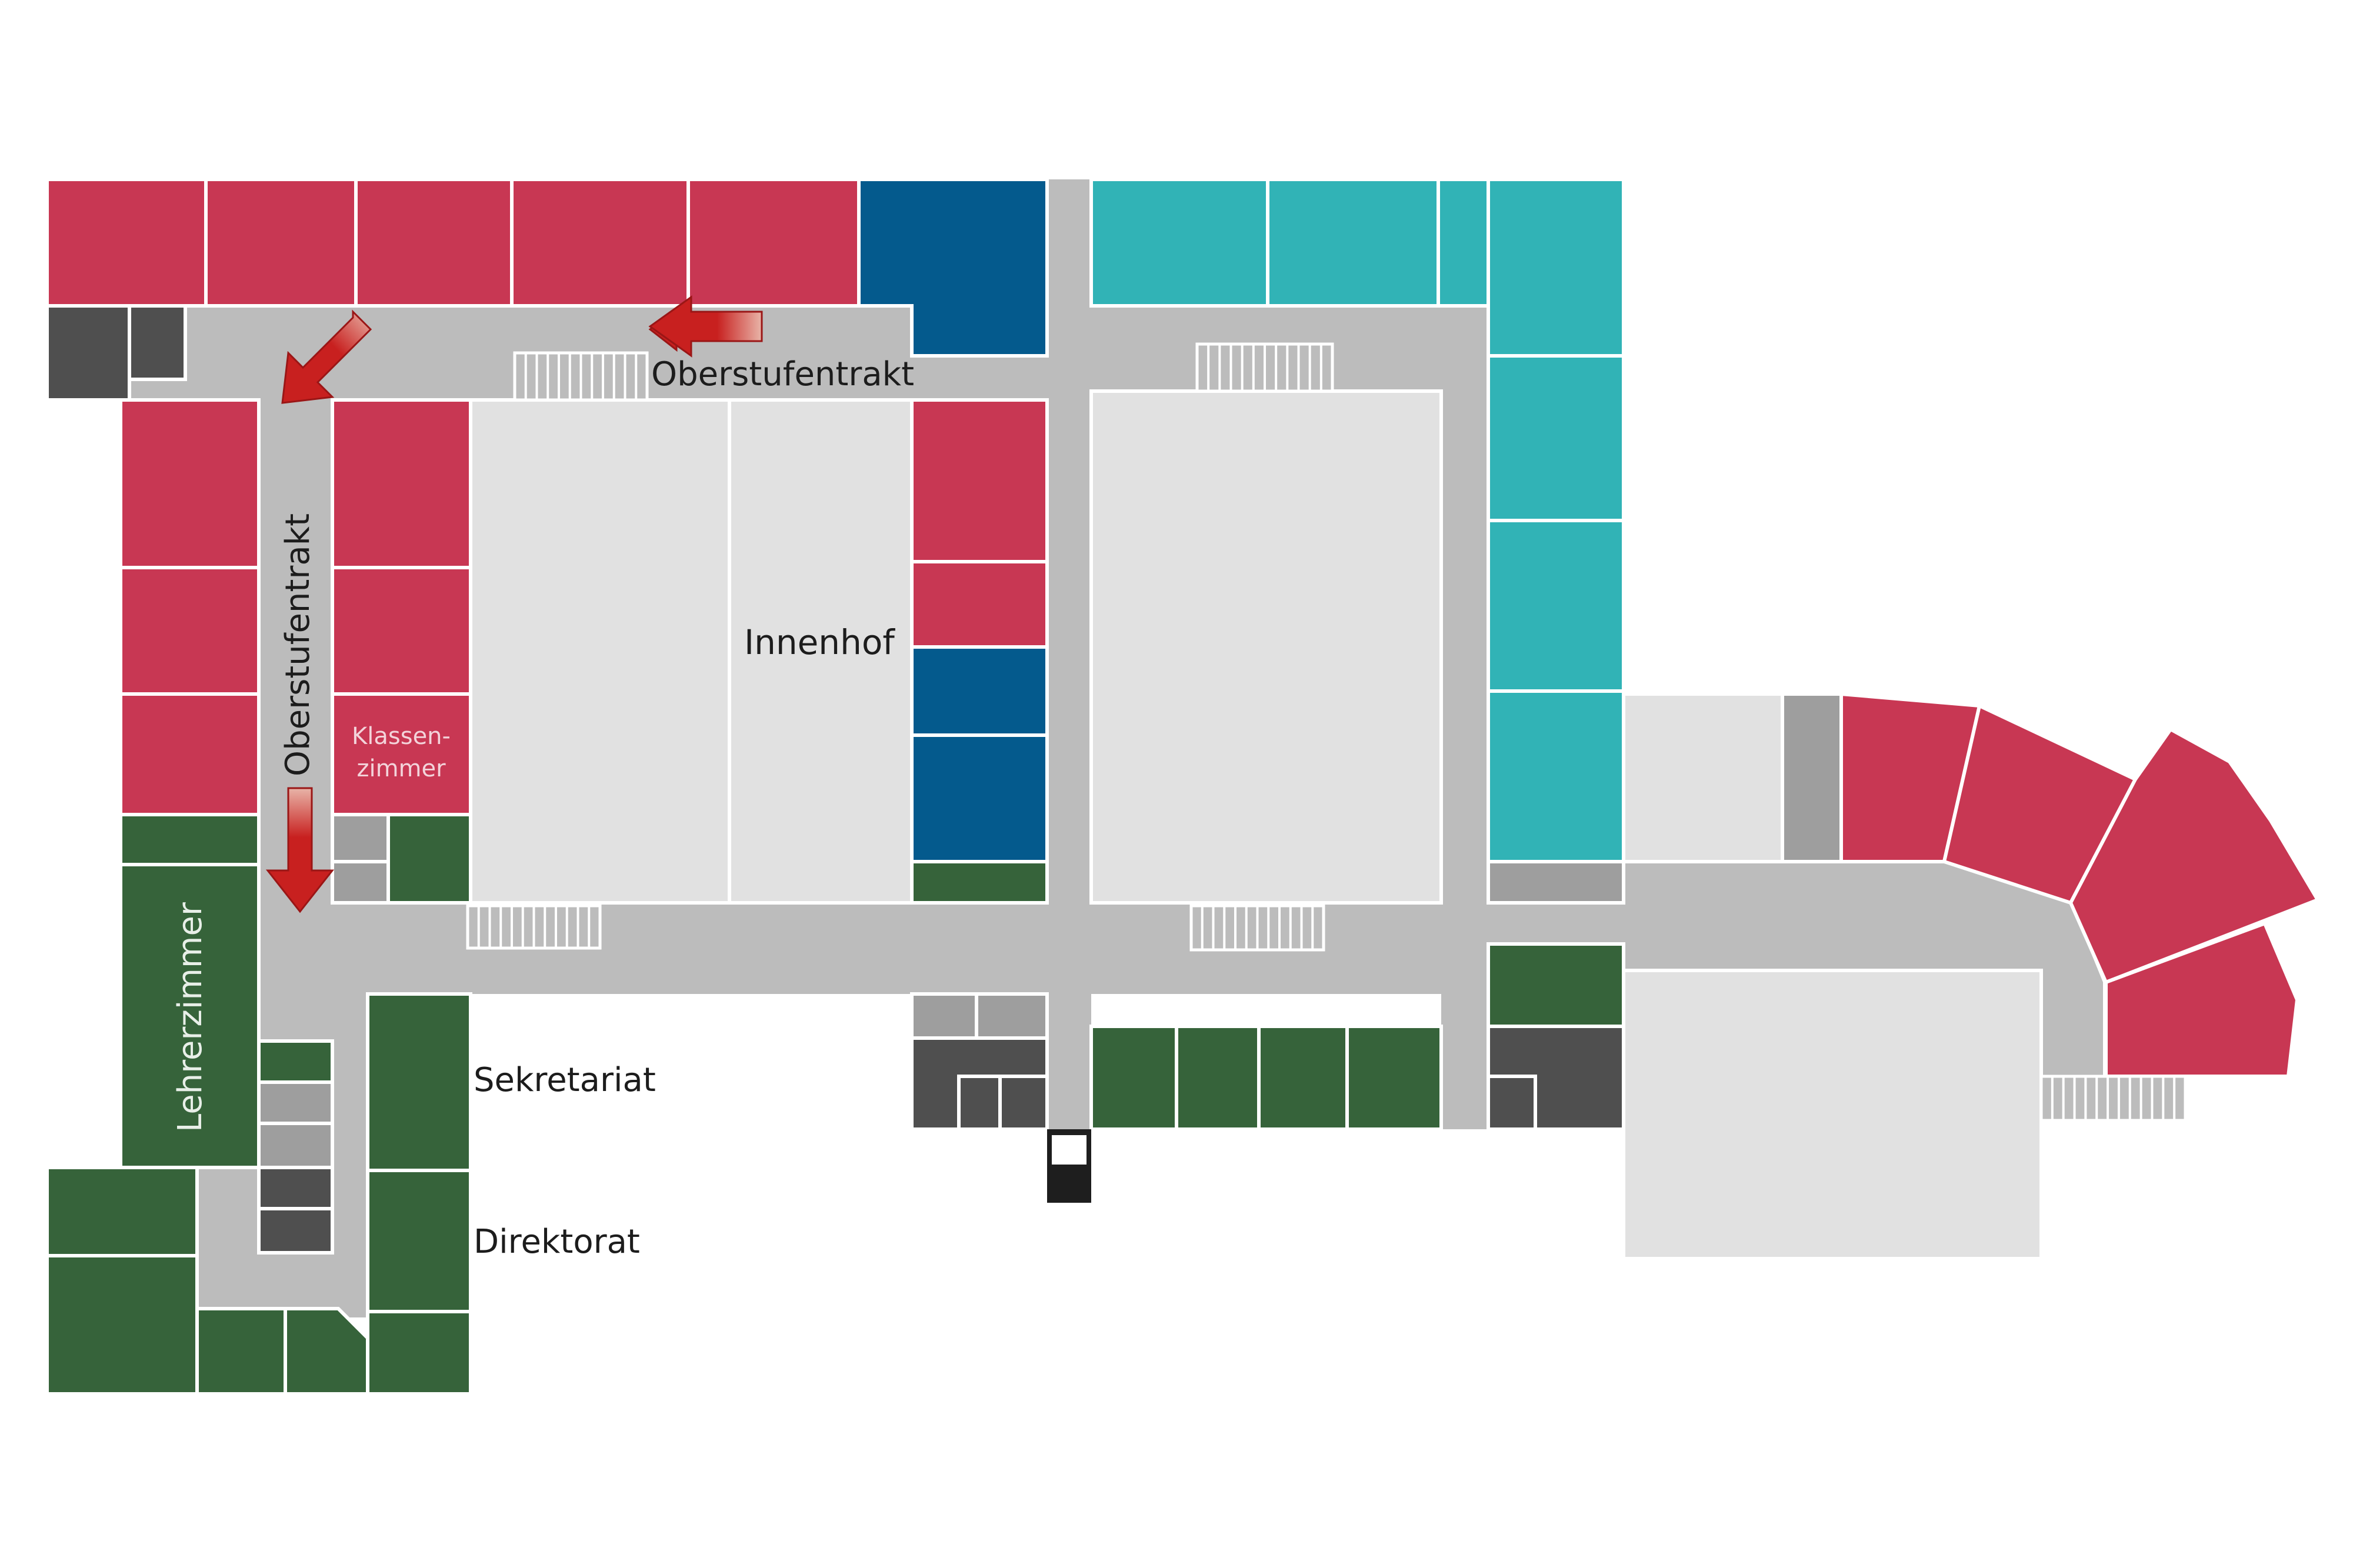  Describe the element at coordinates (1069, 1150) in the screenshot. I see `entrance-inner` at that location.